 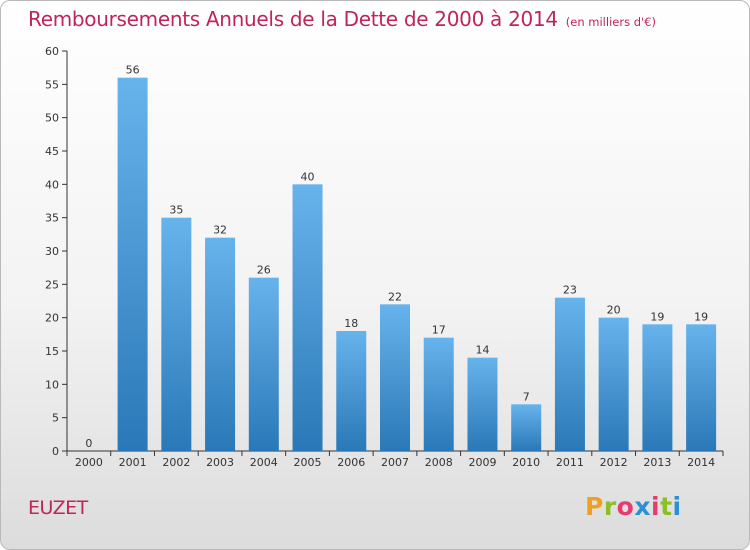 I want to click on x-tick-label: 2007, so click(x=395, y=462).